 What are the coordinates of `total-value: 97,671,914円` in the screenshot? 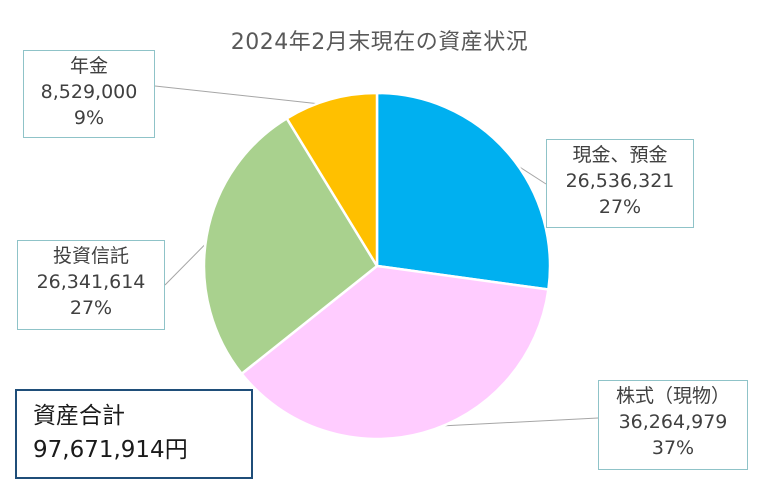 It's located at (110, 450).